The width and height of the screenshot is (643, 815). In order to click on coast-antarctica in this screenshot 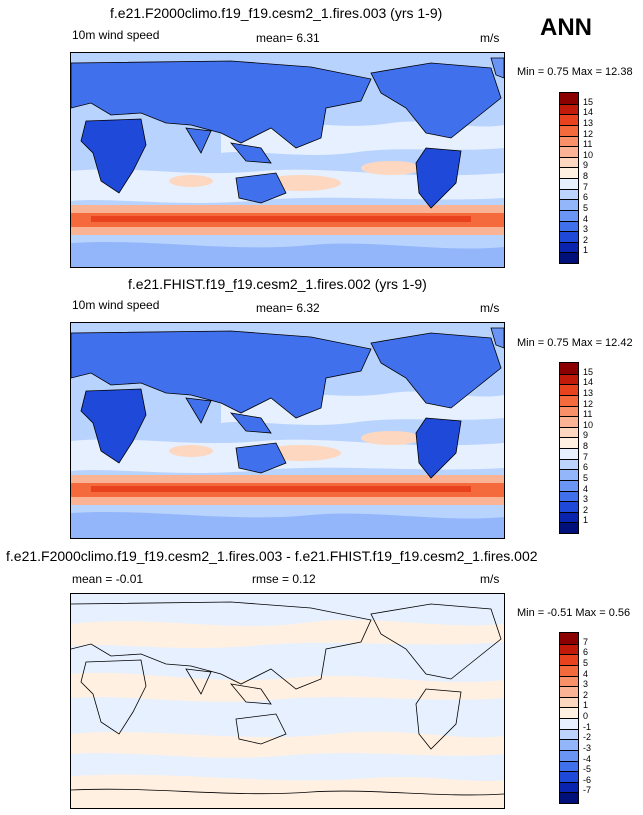, I will do `click(287, 792)`.